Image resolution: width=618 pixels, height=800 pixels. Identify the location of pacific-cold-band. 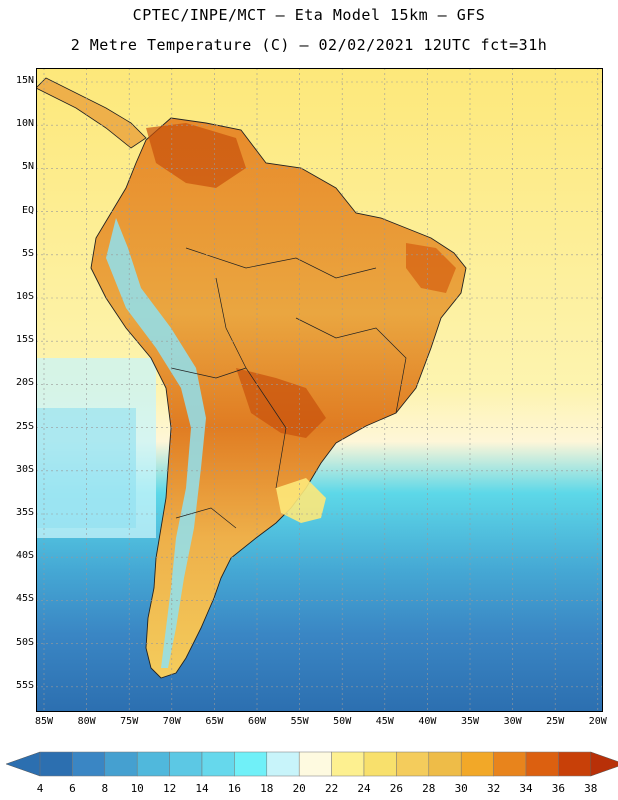
(86, 468).